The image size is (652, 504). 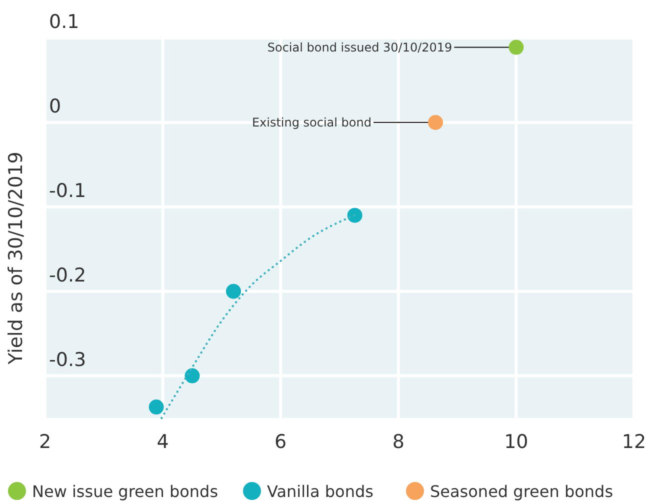 I want to click on y-tick-label: -0.3, so click(x=67, y=359).